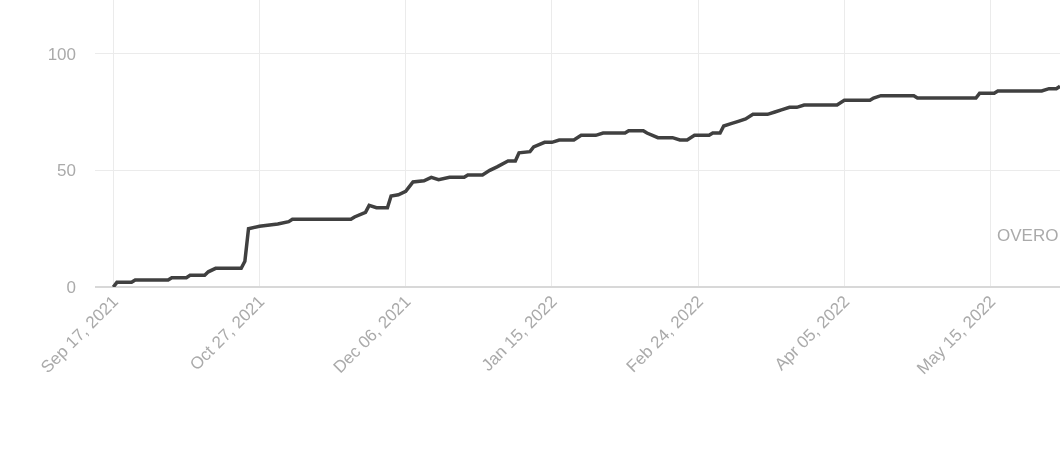  What do you see at coordinates (71, 287) in the screenshot?
I see `y-tick-label: 0` at bounding box center [71, 287].